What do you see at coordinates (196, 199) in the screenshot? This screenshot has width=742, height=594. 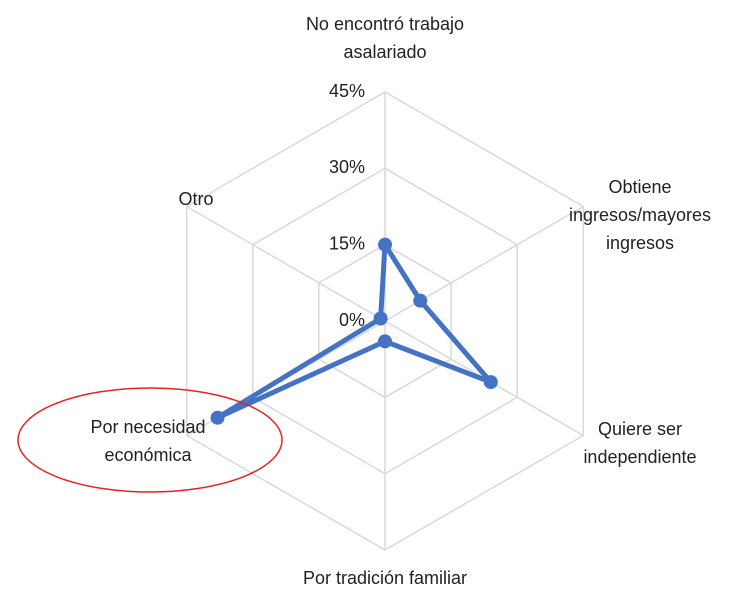 I see `category-label: Otro` at bounding box center [196, 199].